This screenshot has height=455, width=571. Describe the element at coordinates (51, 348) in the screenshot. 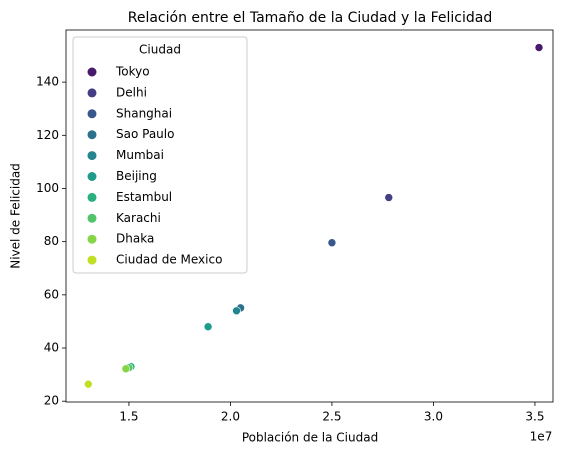

I see `y-tick-label: 40` at that location.